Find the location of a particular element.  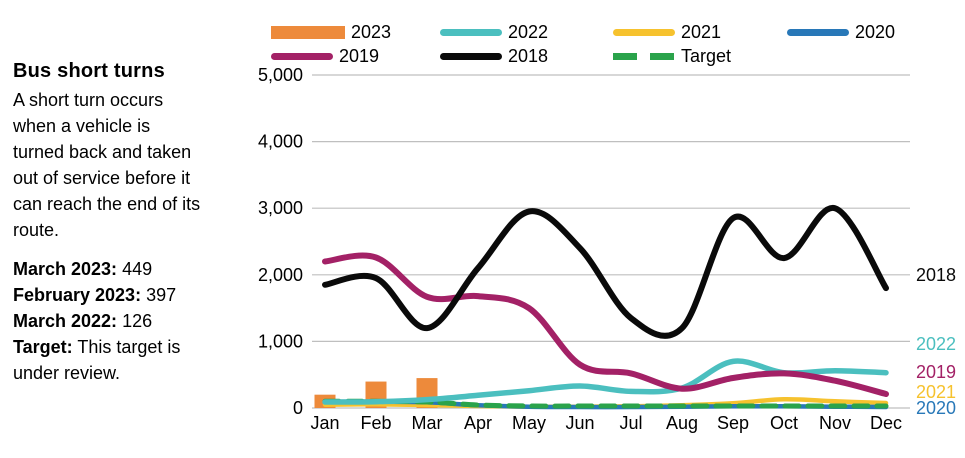

x-tick-label: Jun is located at coordinates (579, 423).